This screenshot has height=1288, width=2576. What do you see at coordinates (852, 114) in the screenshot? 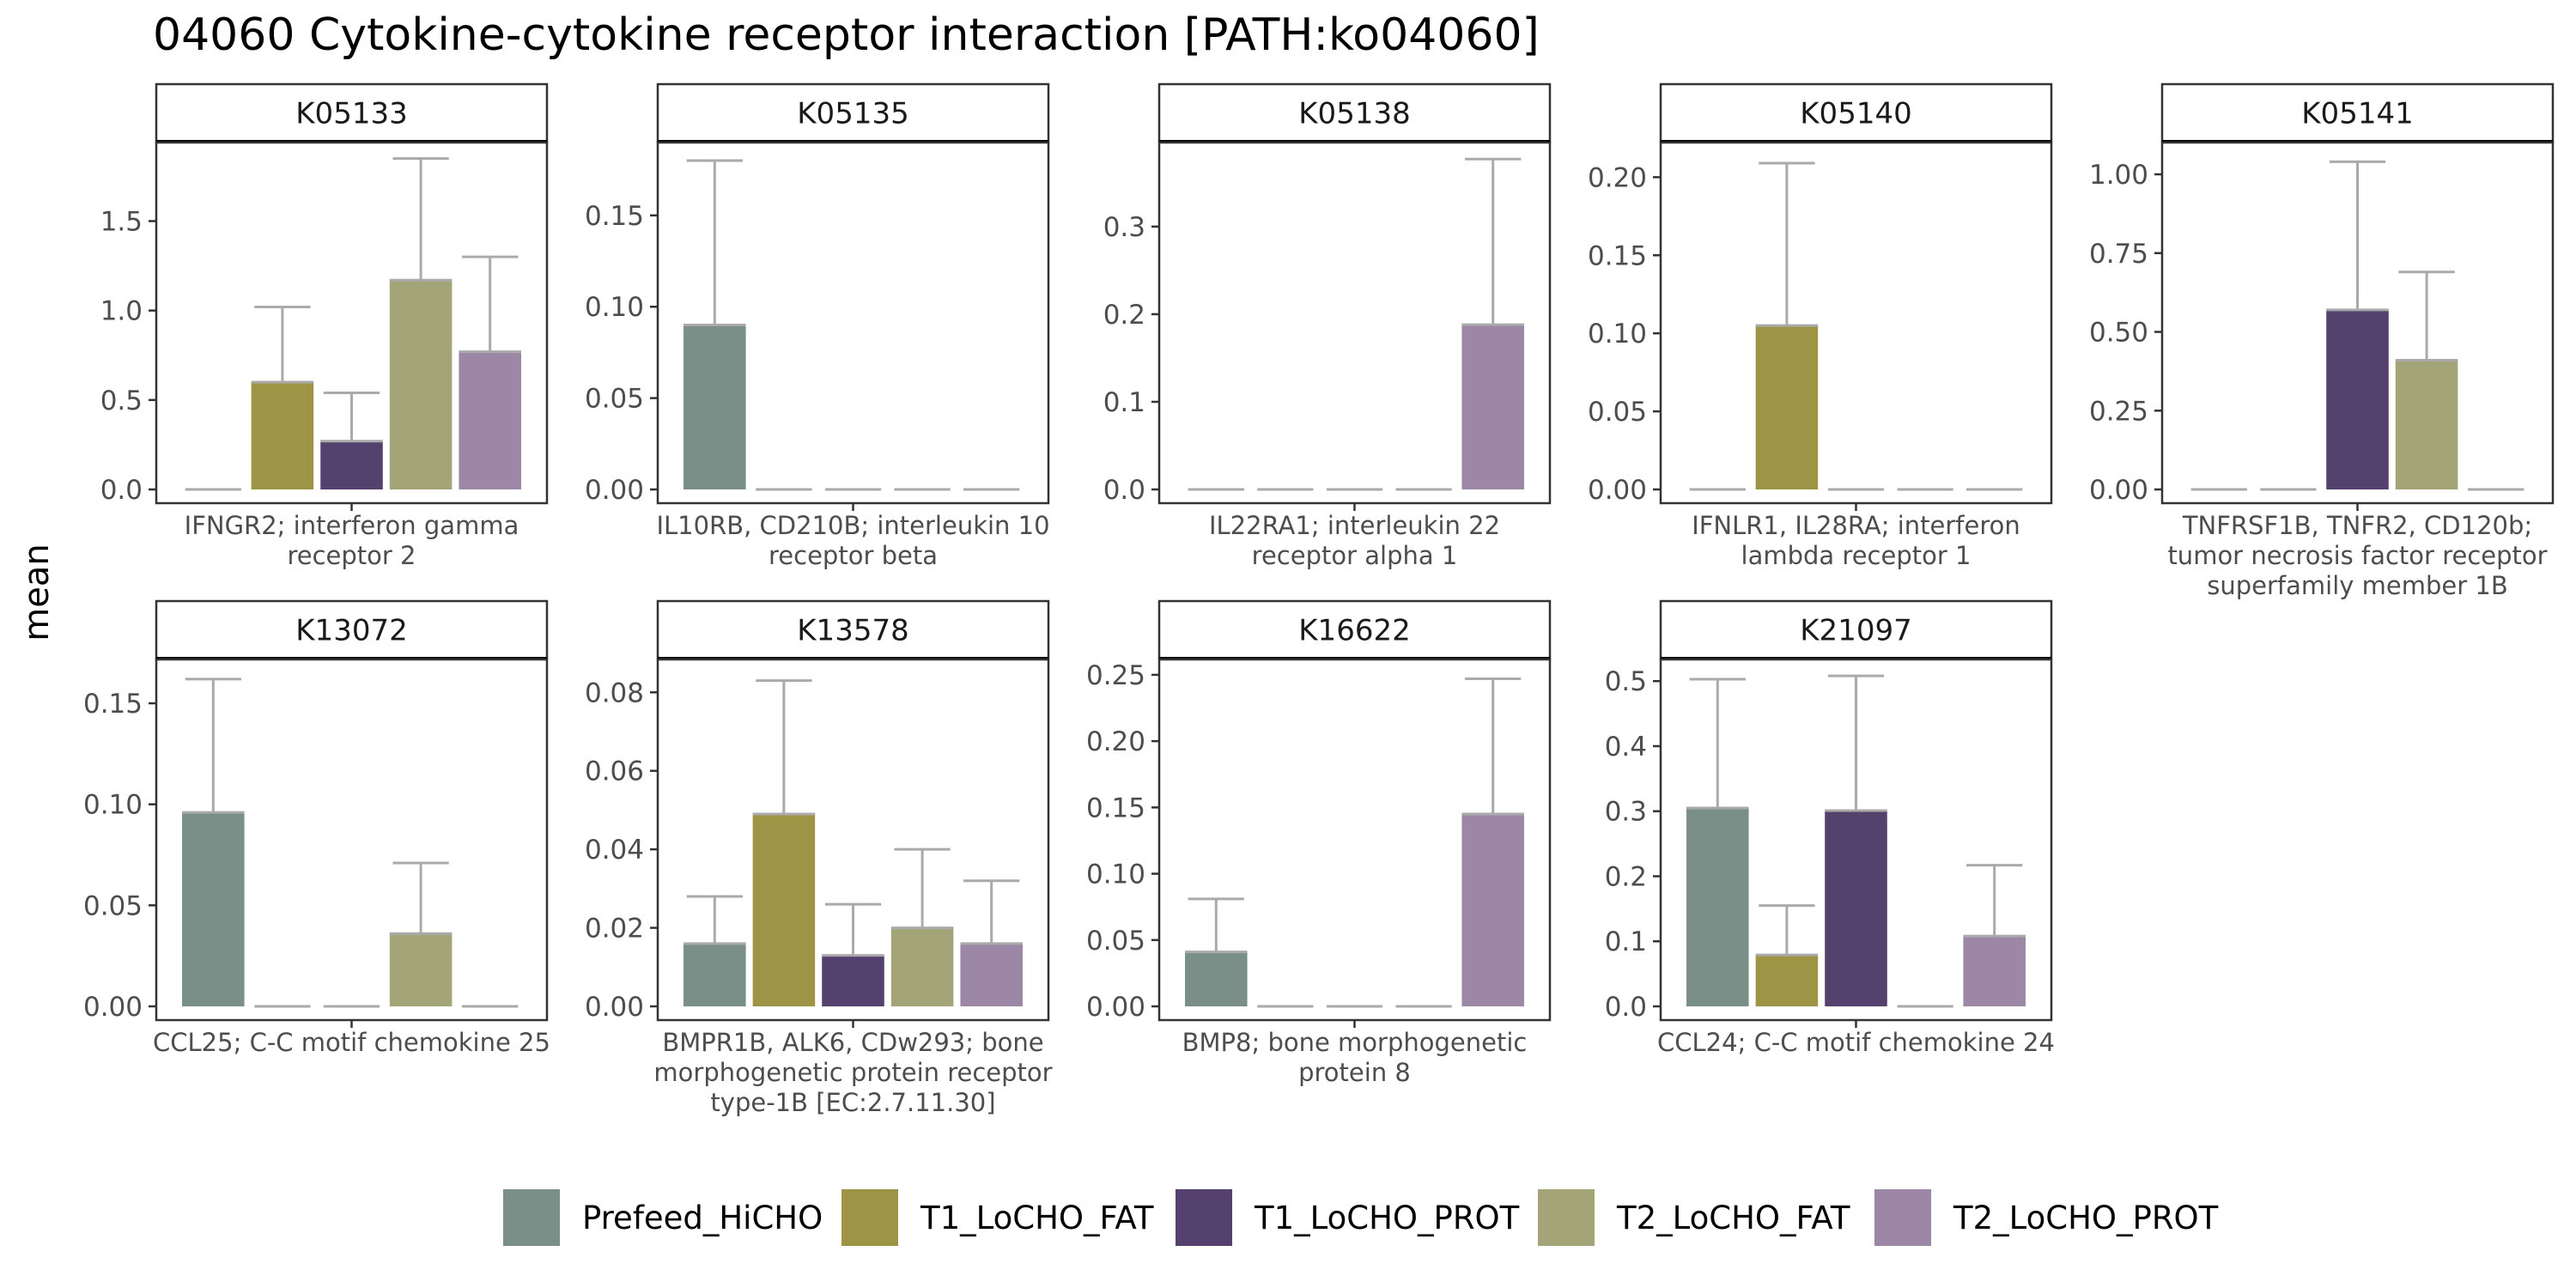
I see `facet-strip-label: K05135` at bounding box center [852, 114].